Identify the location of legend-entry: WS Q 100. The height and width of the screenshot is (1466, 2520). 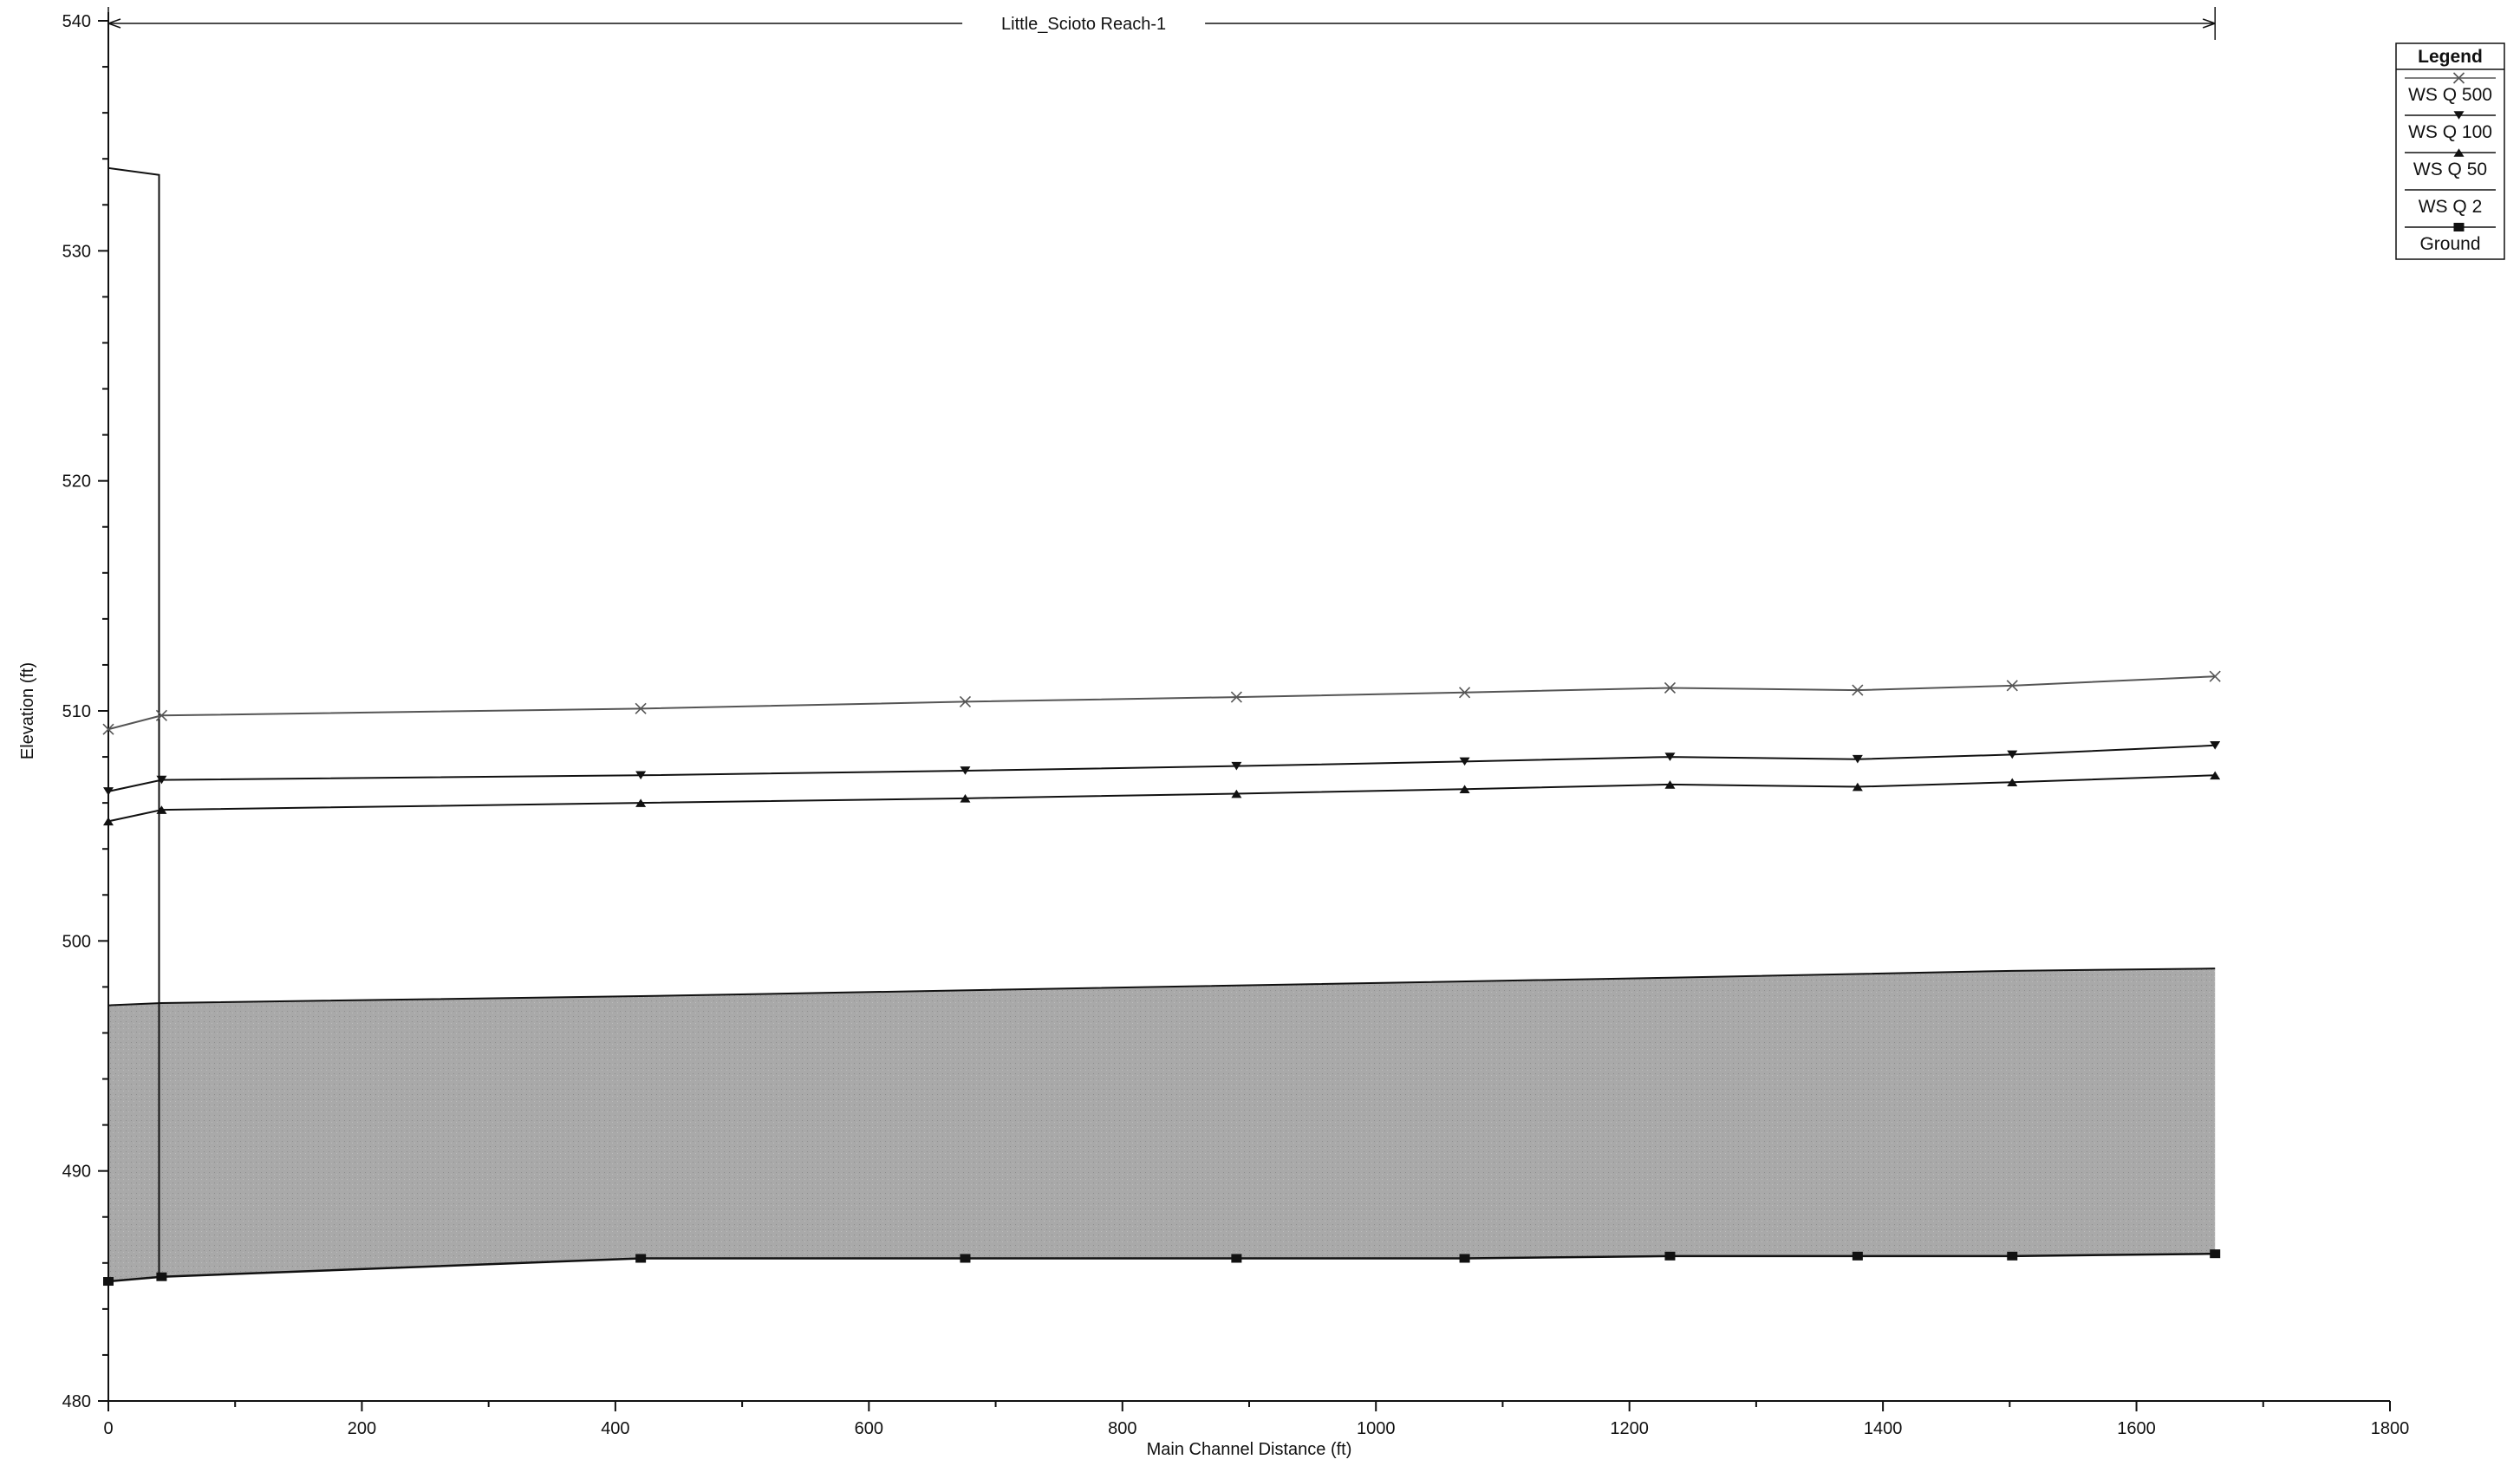
(2450, 127).